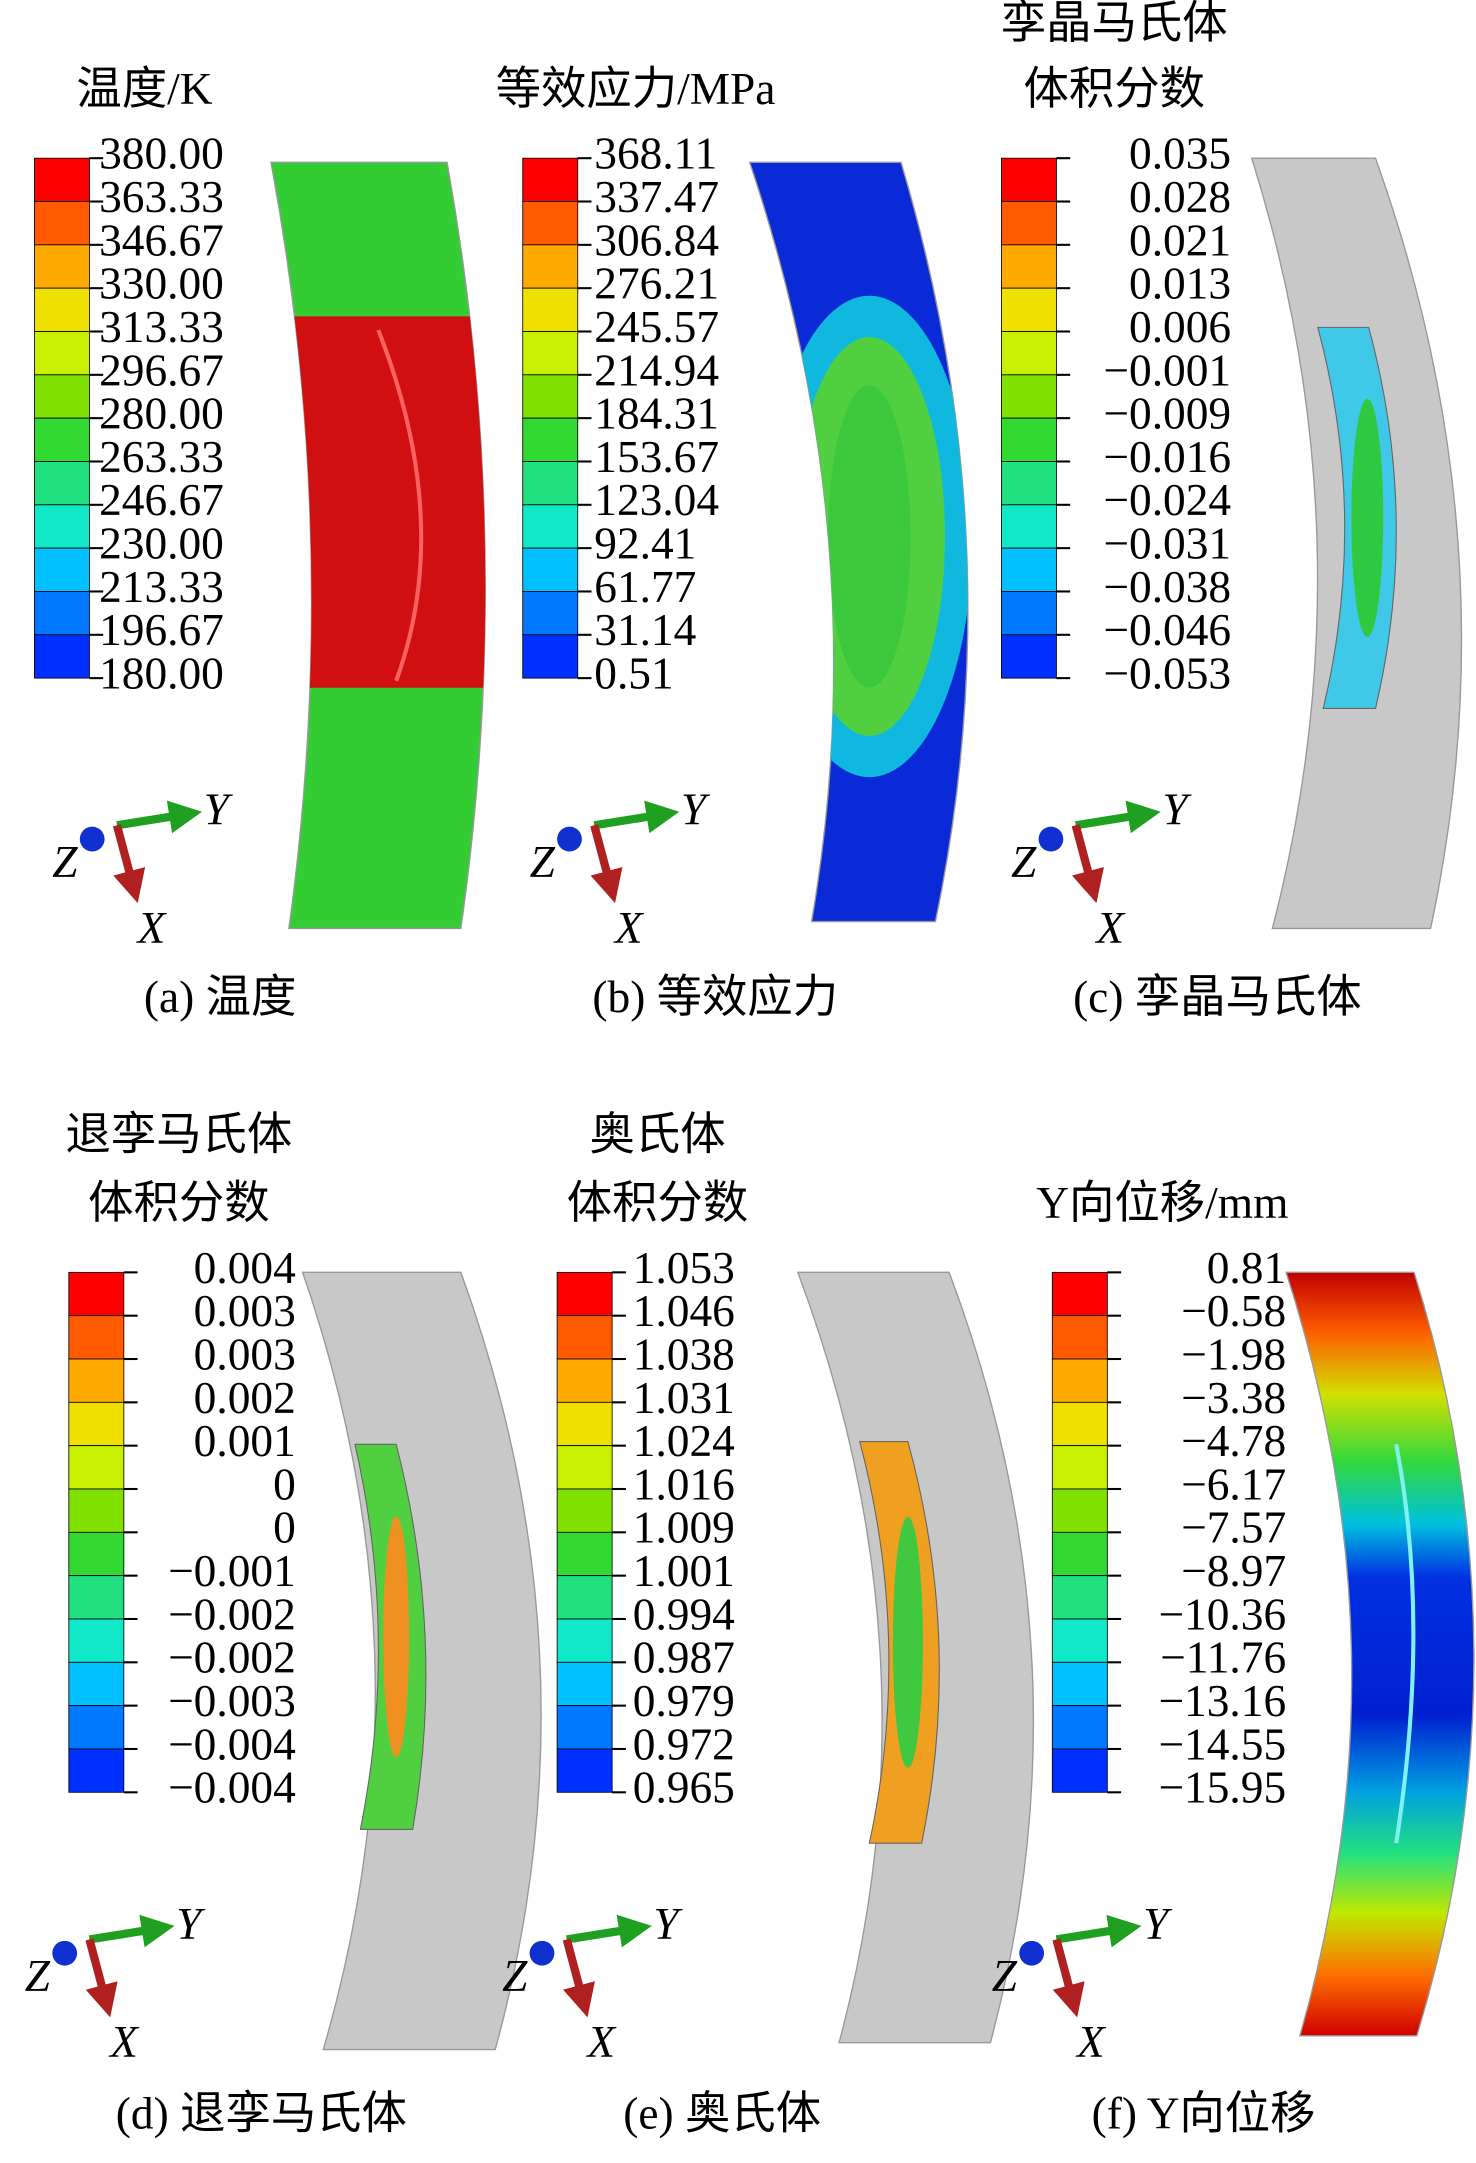 This screenshot has height=2163, width=1476. I want to click on legend-label: −0.038, so click(1167, 587).